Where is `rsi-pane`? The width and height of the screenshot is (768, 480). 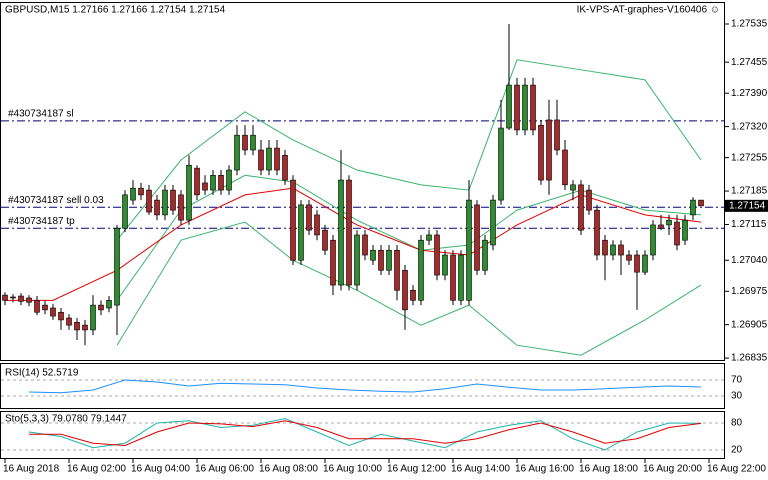 rsi-pane is located at coordinates (362, 386).